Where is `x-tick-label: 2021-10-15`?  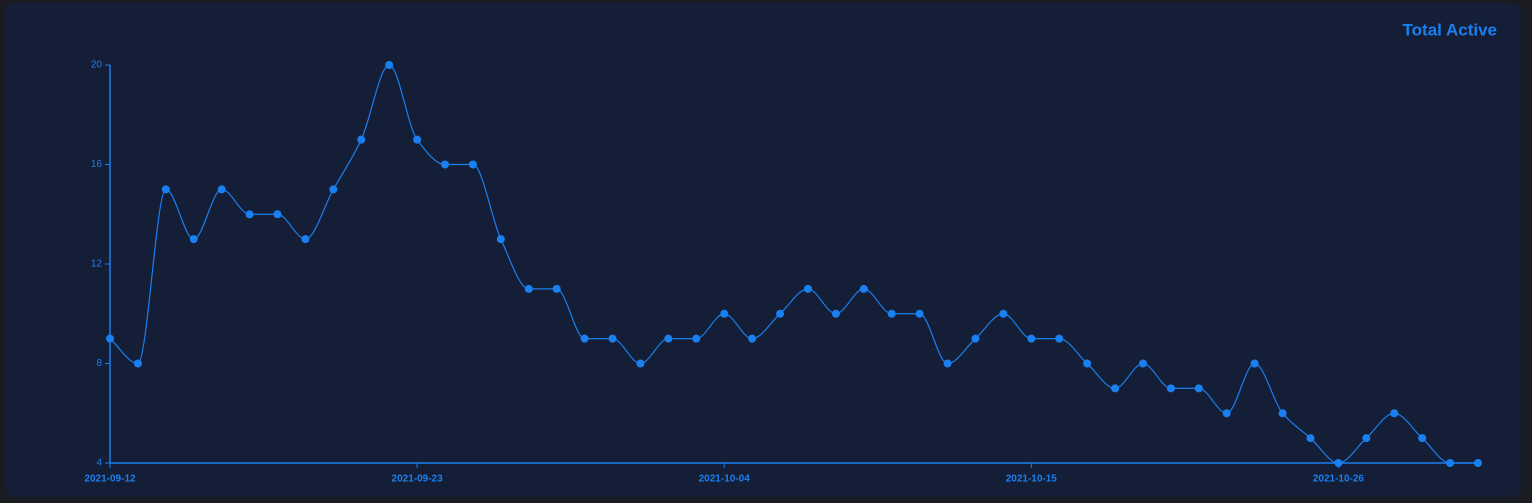
x-tick-label: 2021-10-15 is located at coordinates (1032, 479).